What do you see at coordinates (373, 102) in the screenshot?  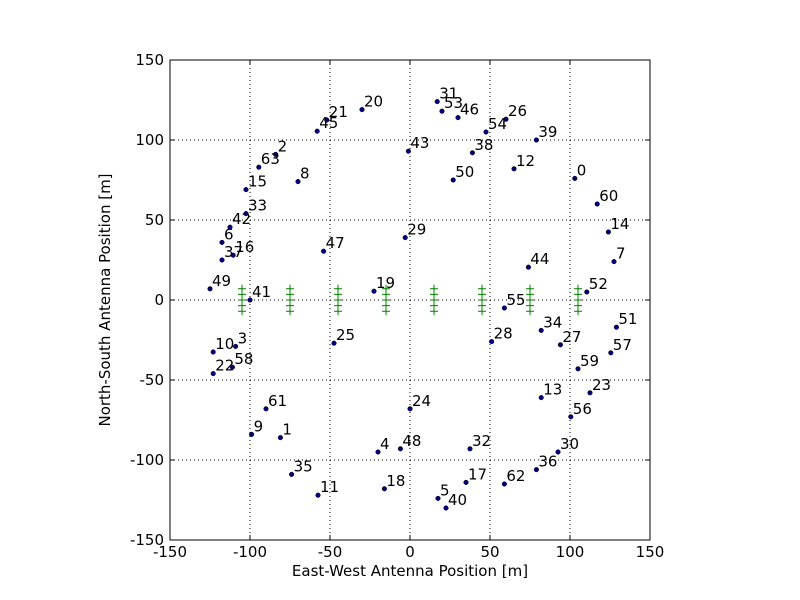 I see `antenna-label: 20` at bounding box center [373, 102].